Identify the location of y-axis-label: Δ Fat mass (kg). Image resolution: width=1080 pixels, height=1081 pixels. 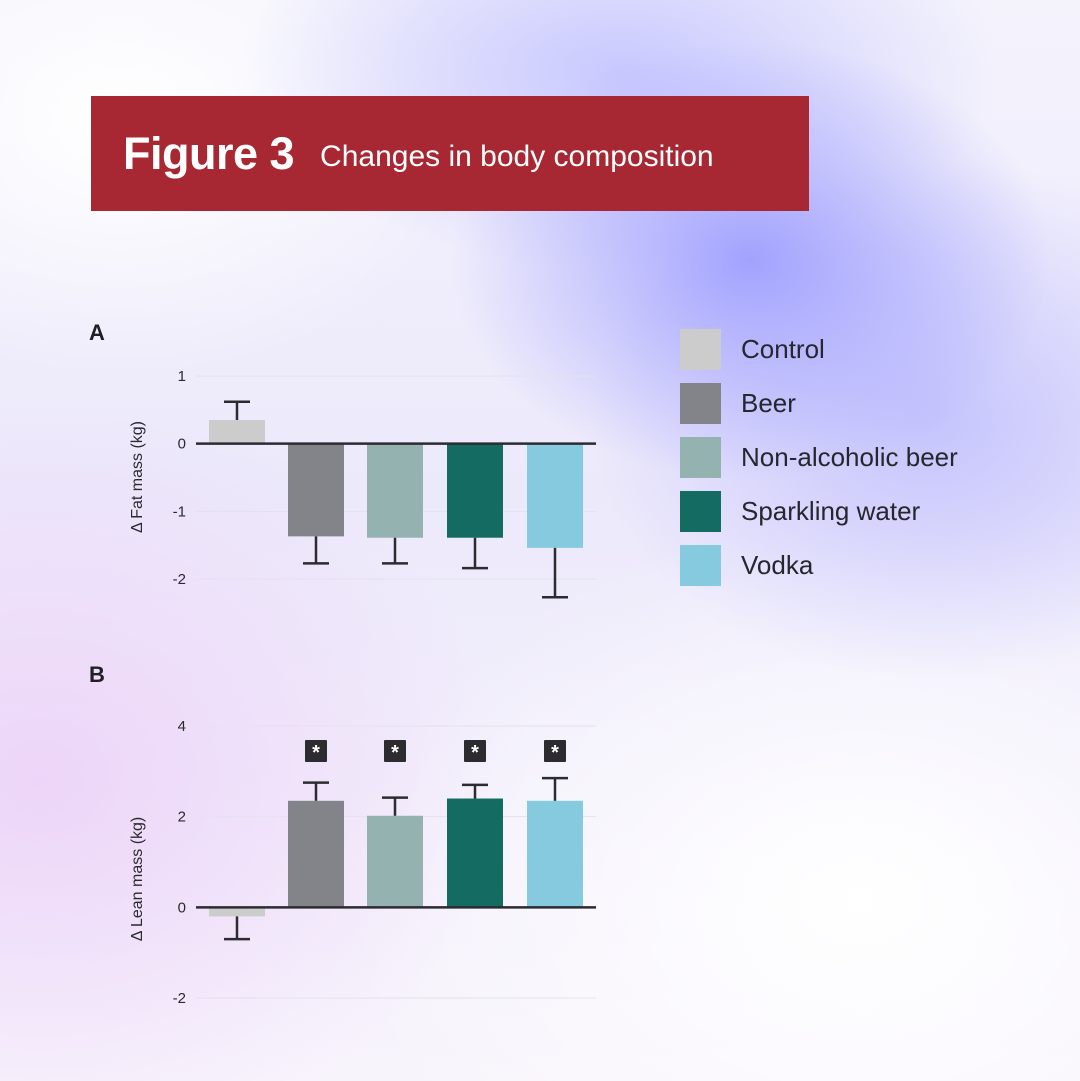
(137, 477).